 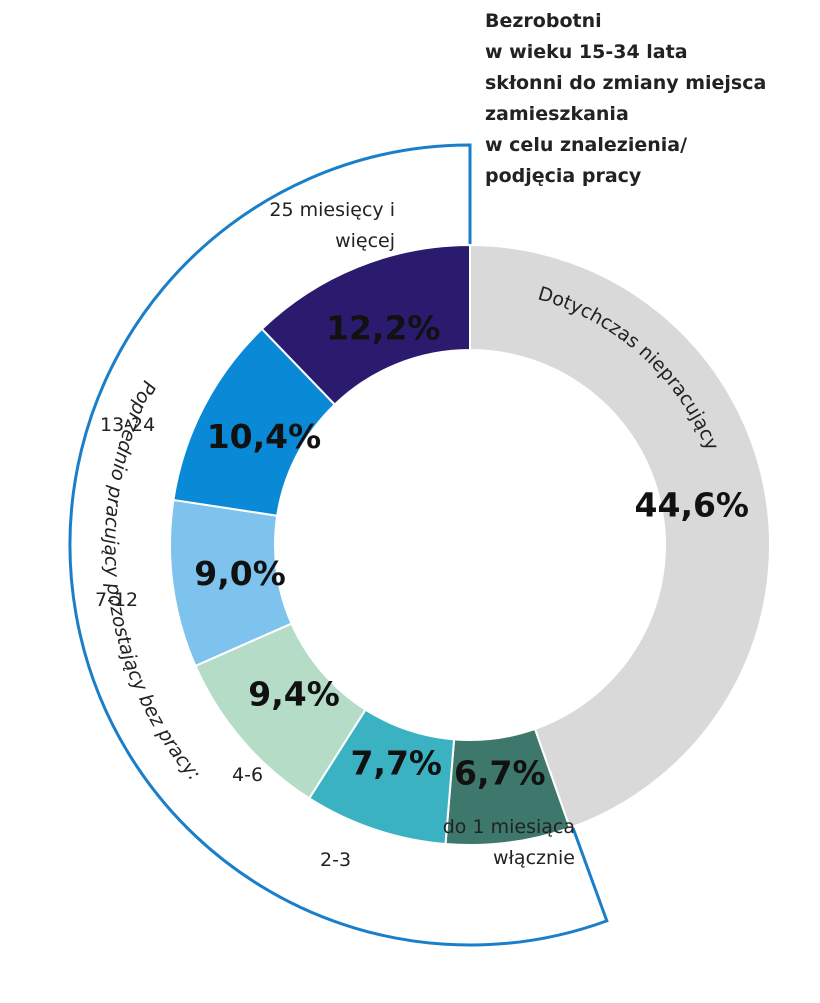 I want to click on category-label: do 1 miesiąca włącznie, so click(x=508, y=842).